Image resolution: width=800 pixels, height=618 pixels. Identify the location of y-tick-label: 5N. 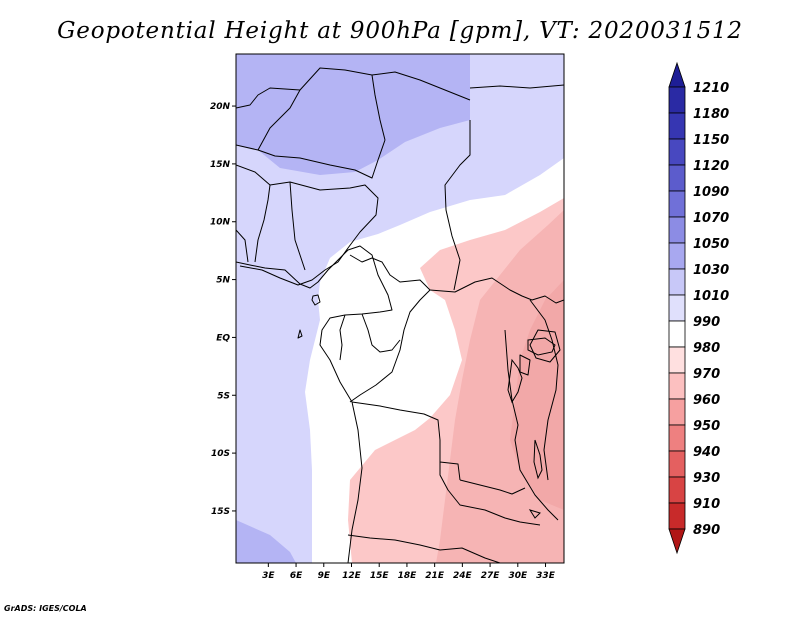
(223, 281).